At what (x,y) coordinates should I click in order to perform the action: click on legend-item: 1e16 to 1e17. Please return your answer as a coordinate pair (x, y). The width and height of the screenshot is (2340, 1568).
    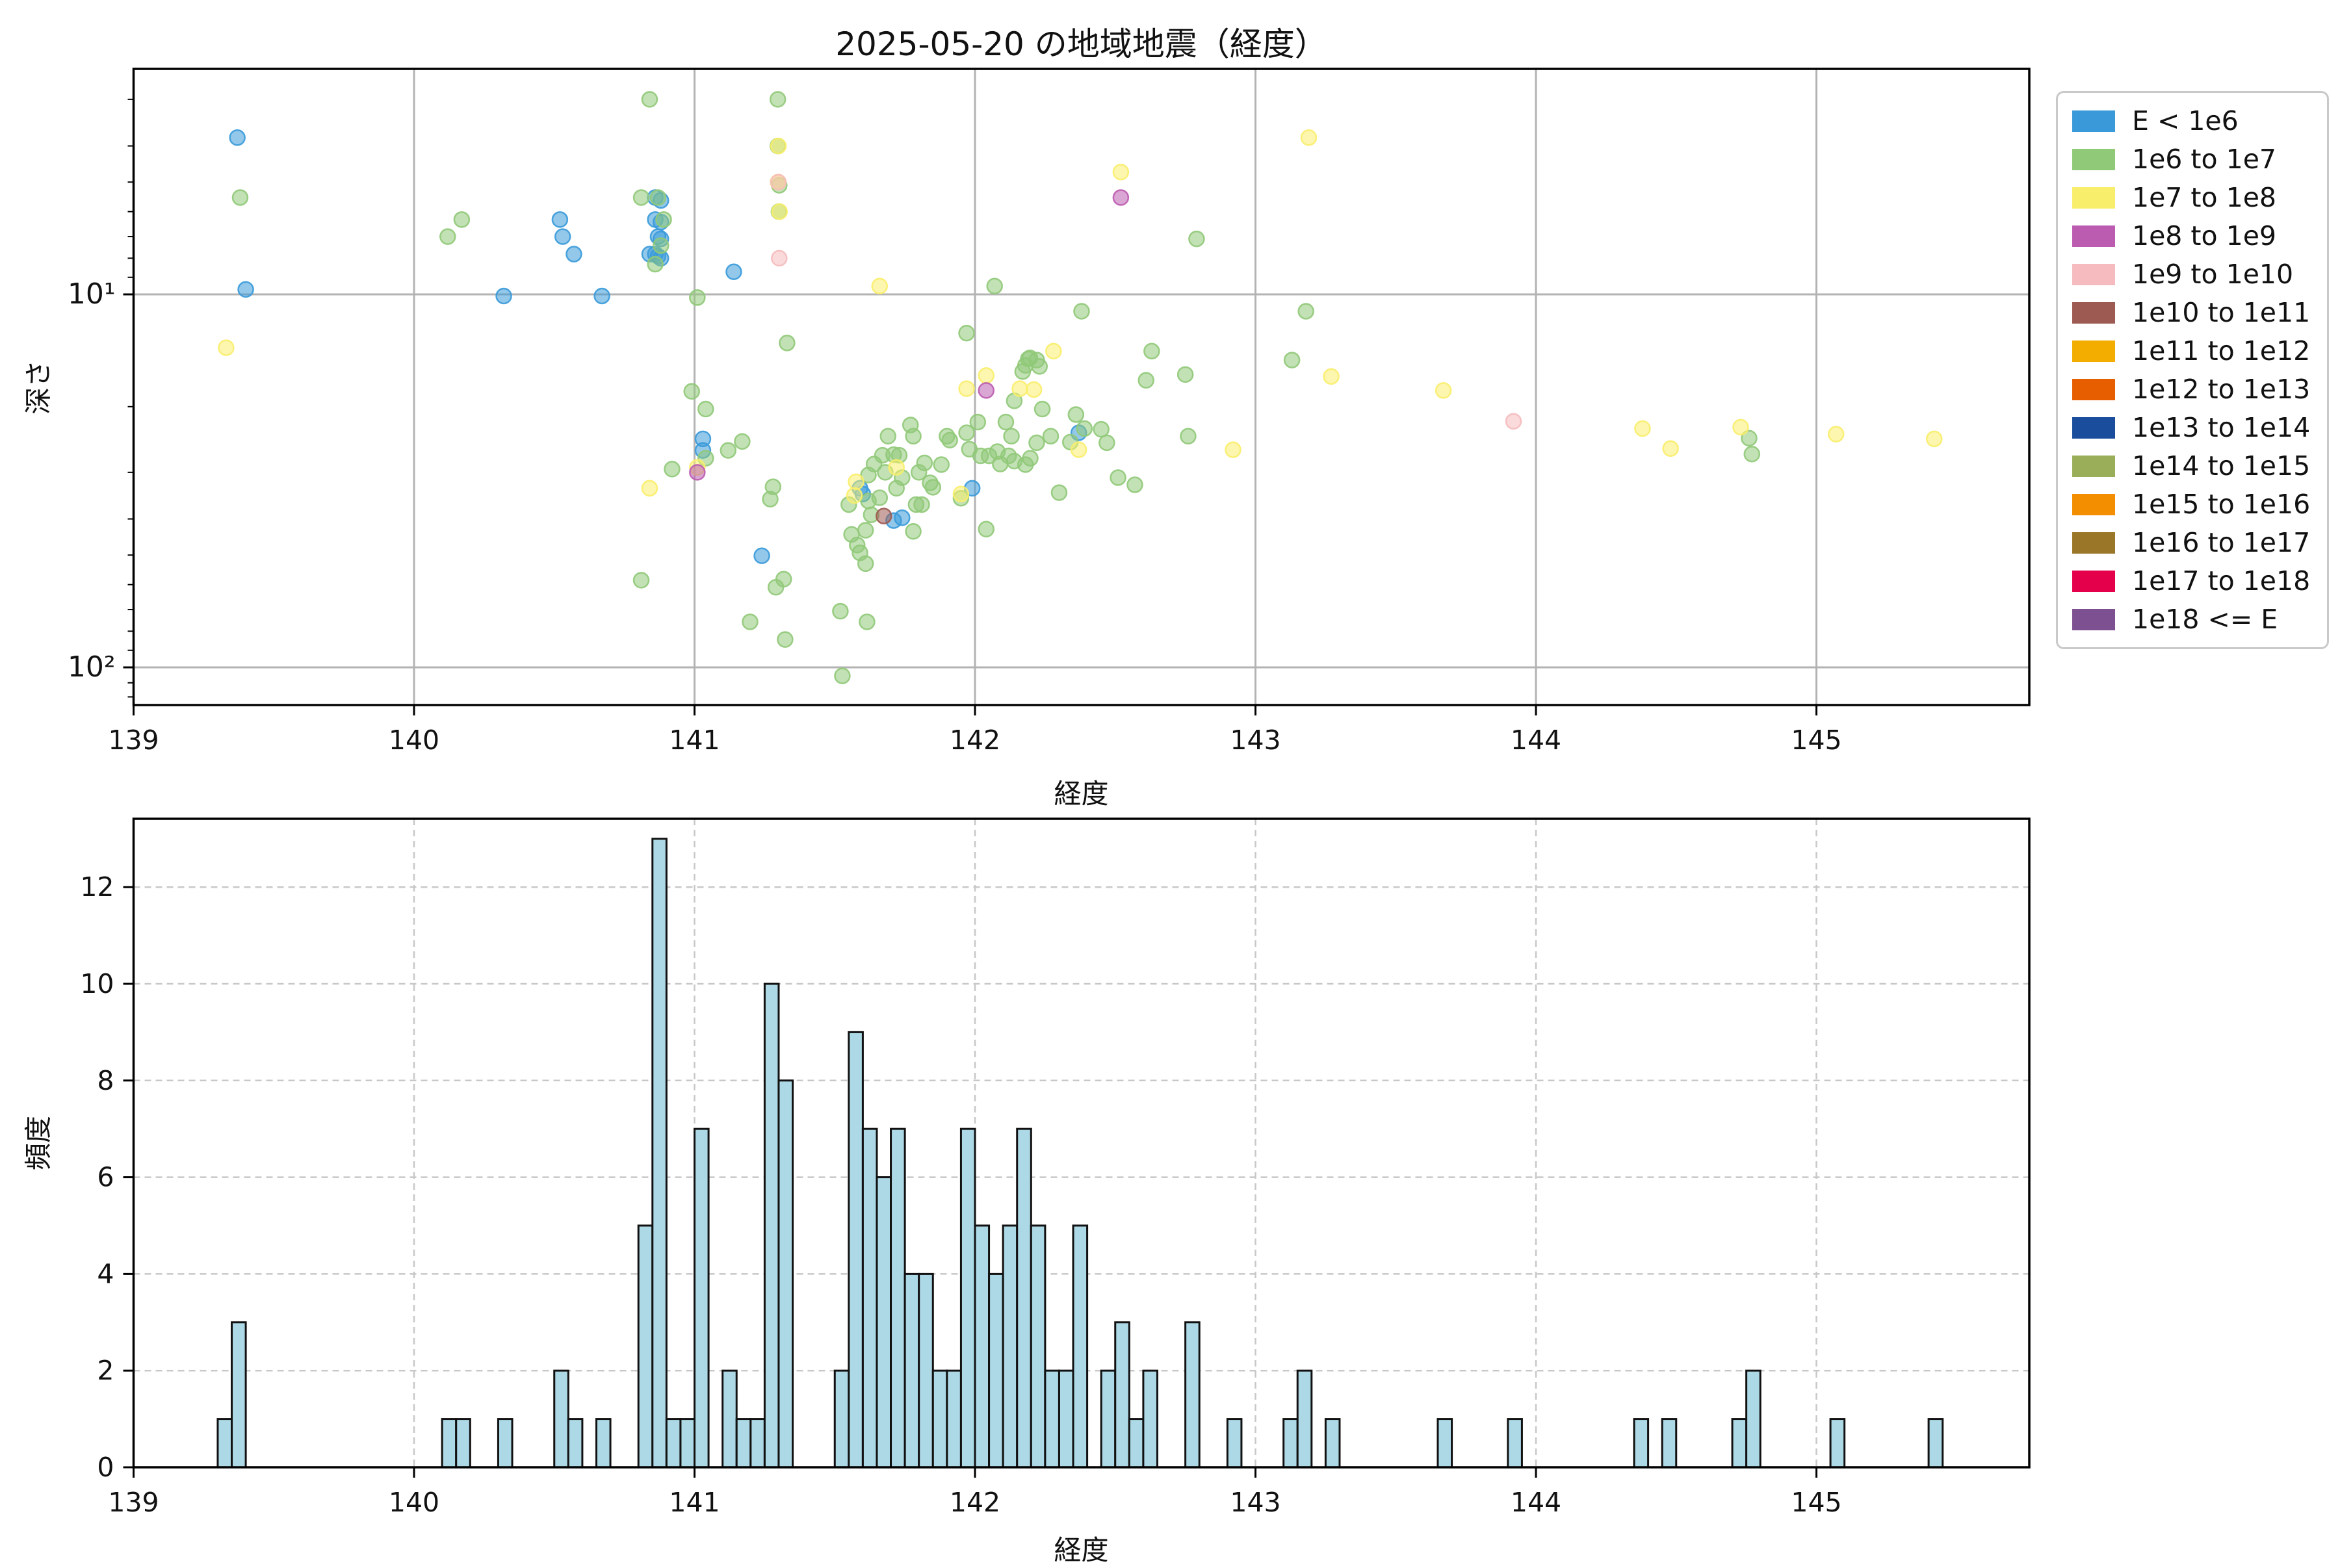
    Looking at the image, I should click on (2193, 542).